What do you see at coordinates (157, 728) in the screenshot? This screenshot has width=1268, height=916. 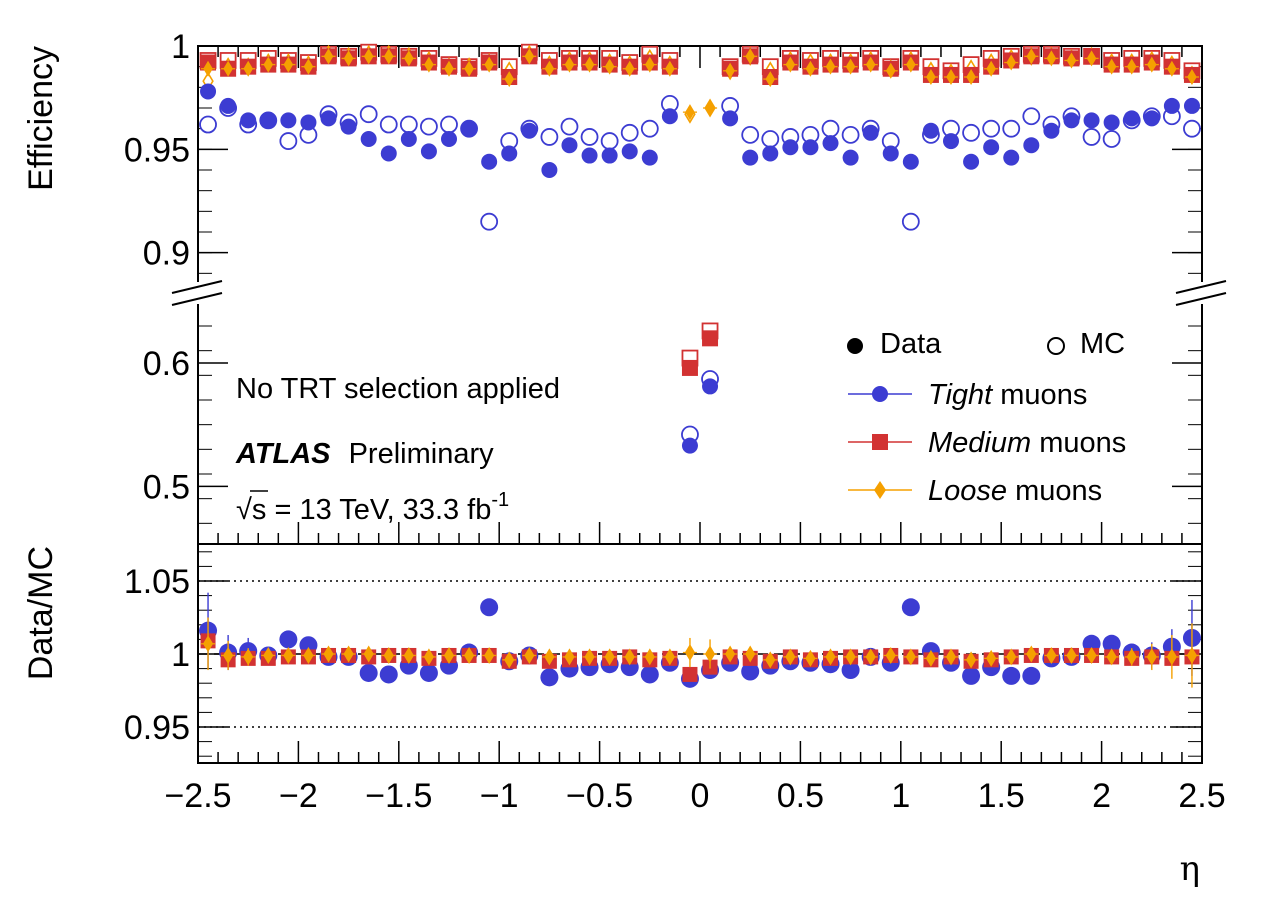 I see `y-tick-label-ratio: 0.95` at bounding box center [157, 728].